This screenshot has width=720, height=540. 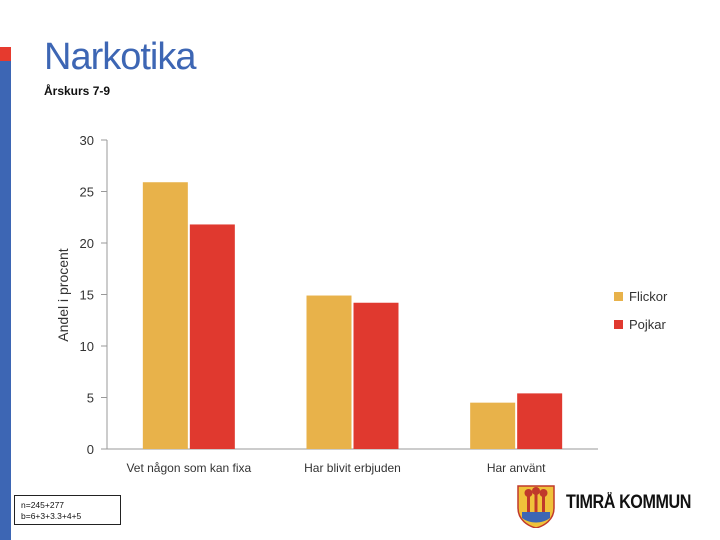 I want to click on coat-of-arms-icon, so click(x=536, y=507).